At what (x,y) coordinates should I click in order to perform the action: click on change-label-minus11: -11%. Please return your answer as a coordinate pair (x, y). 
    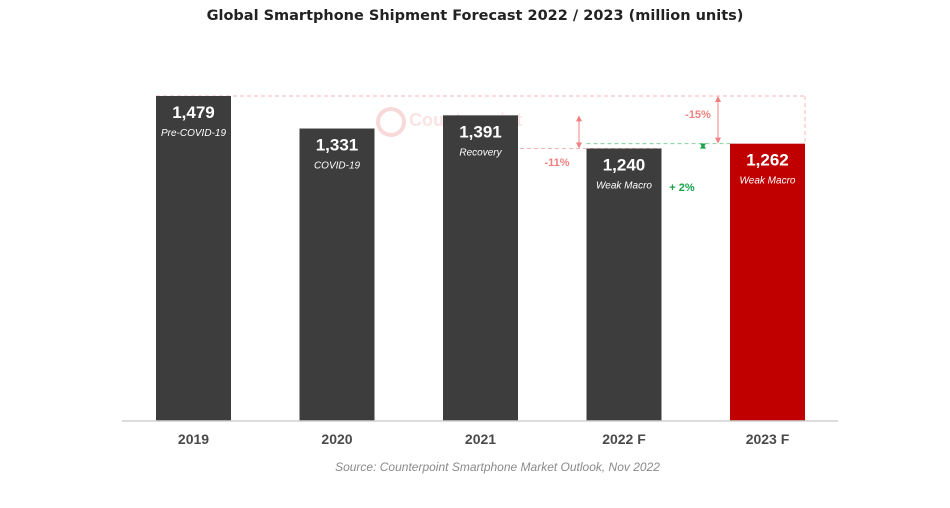
    Looking at the image, I should click on (556, 163).